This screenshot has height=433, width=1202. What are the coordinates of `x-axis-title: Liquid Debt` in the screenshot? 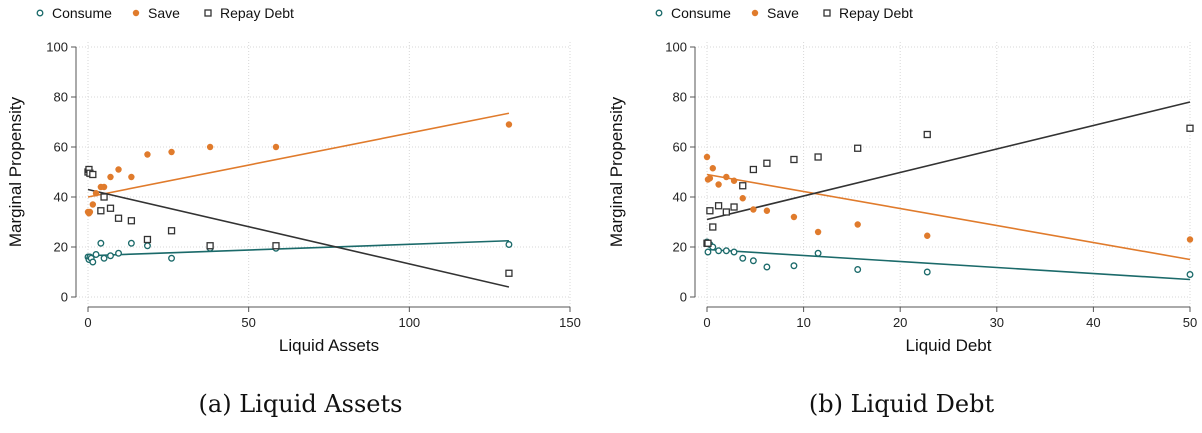 It's located at (948, 345).